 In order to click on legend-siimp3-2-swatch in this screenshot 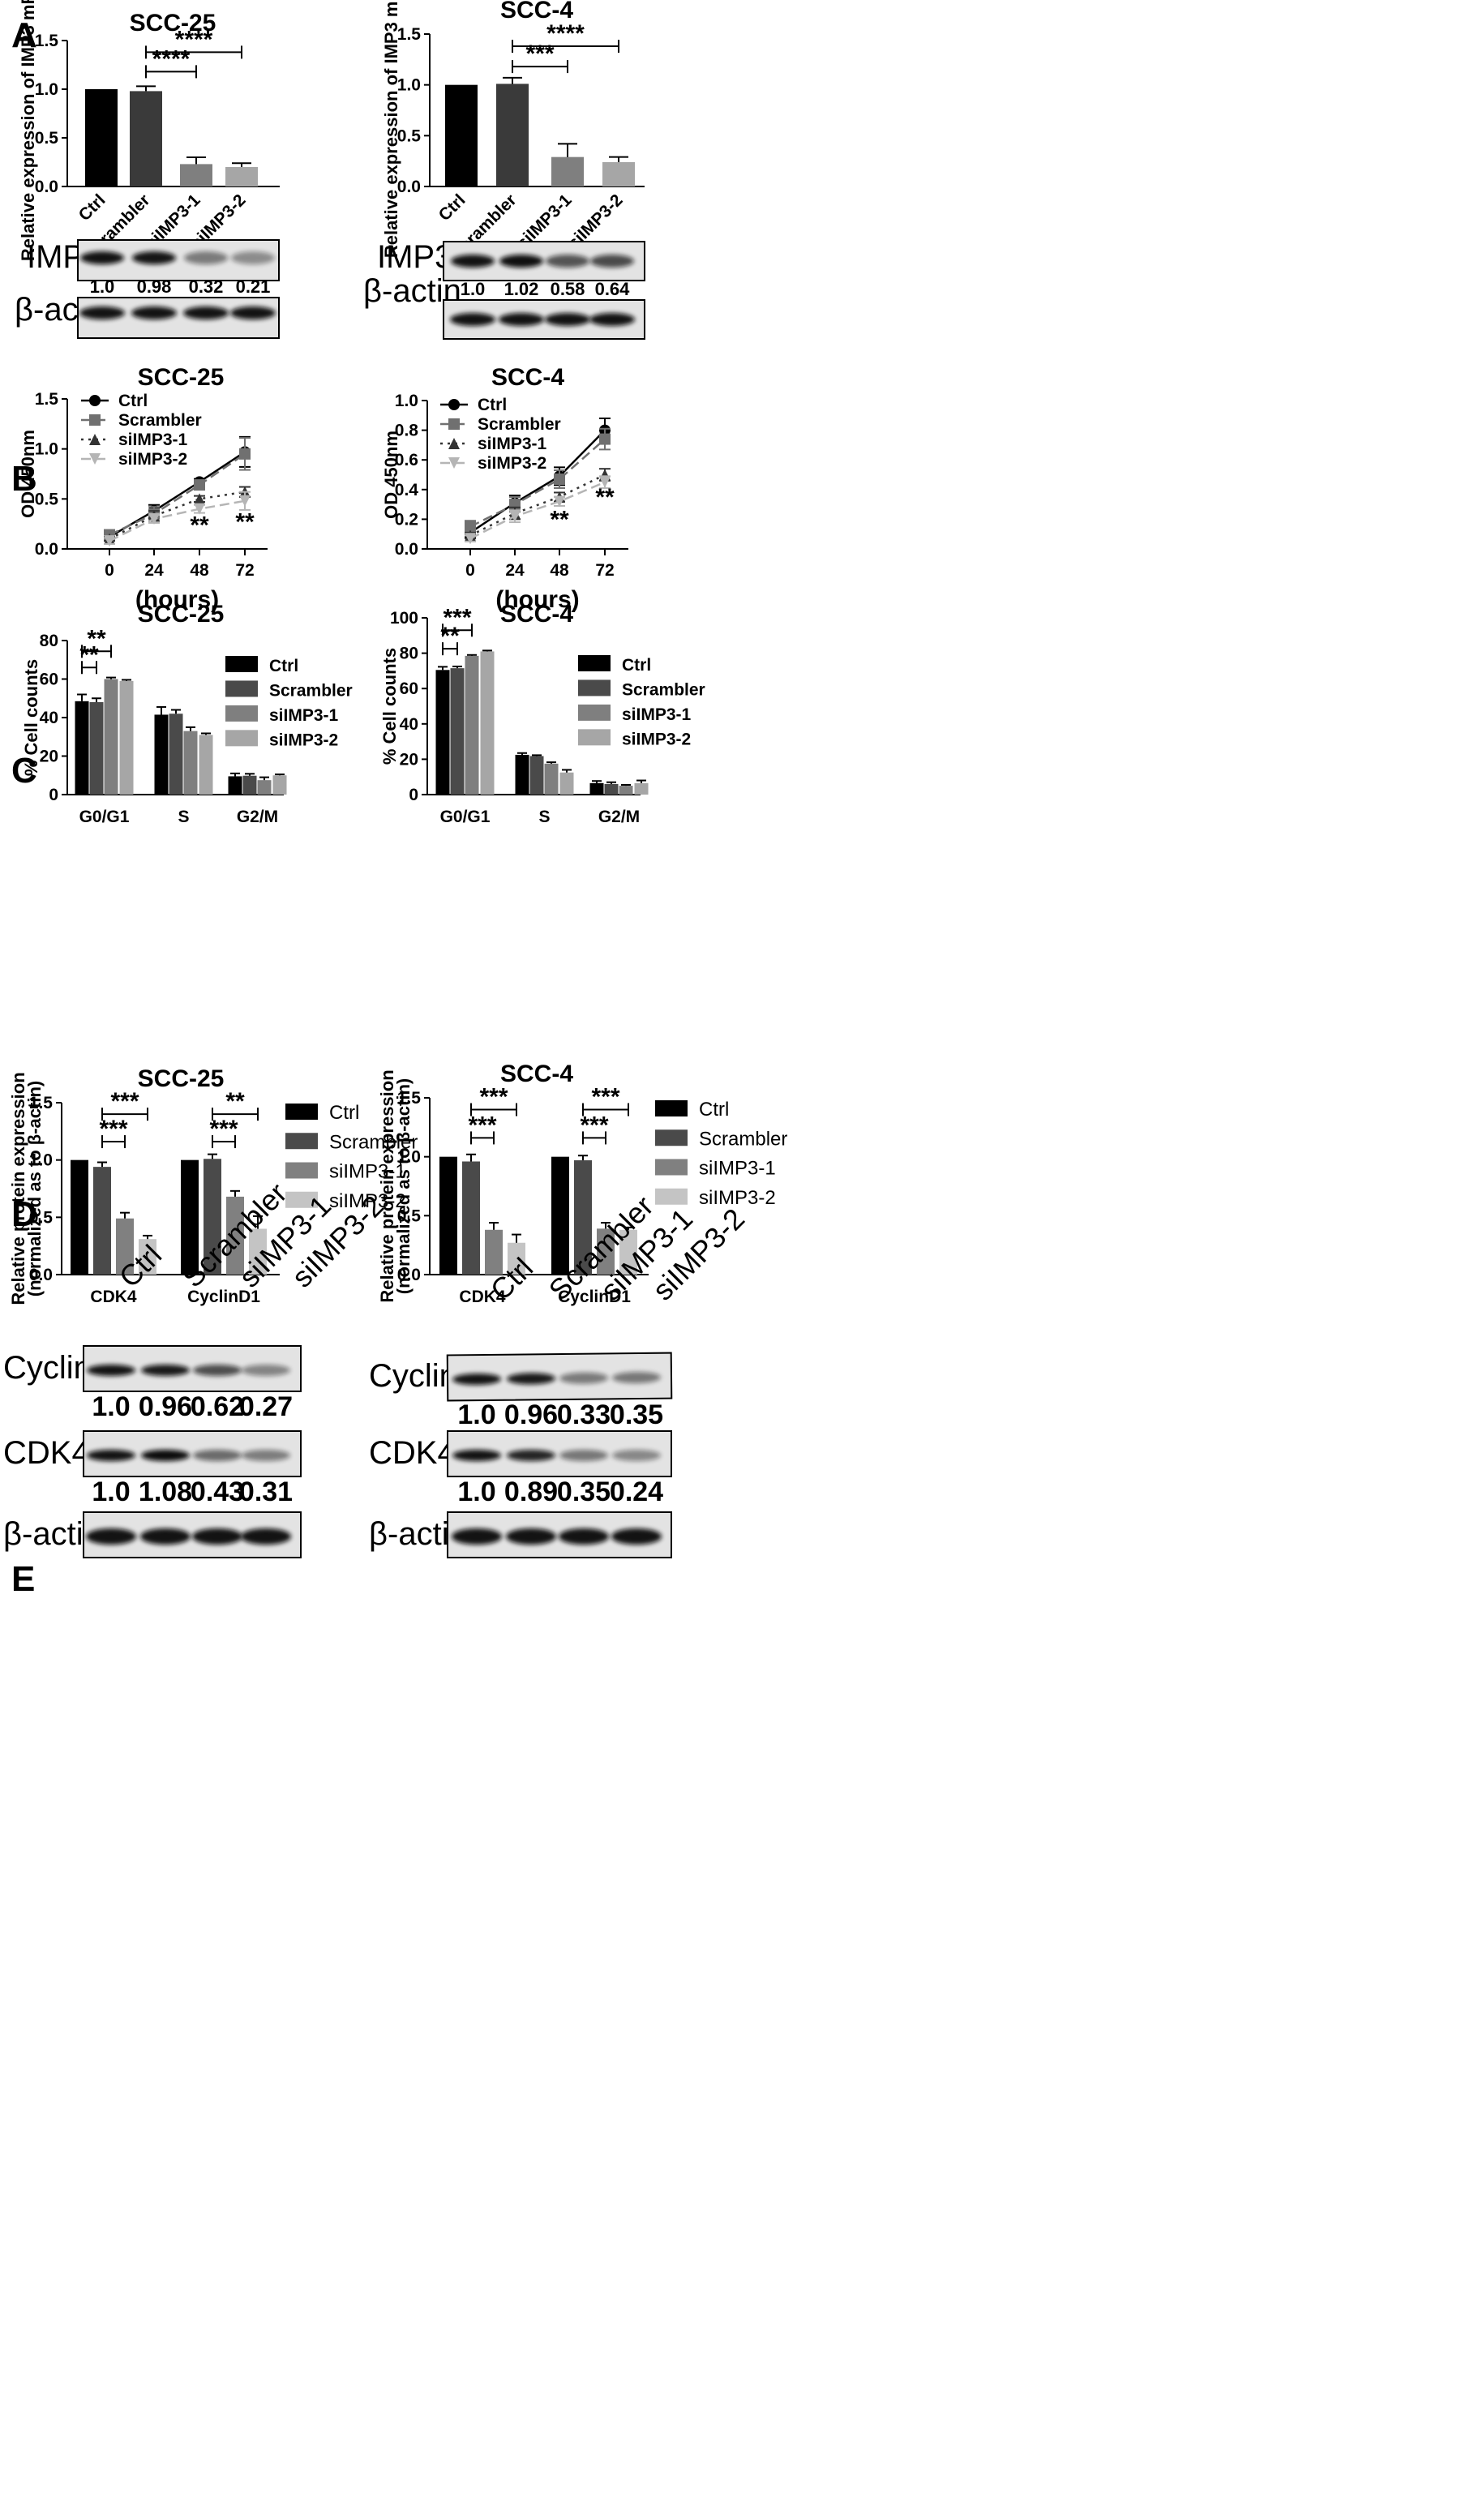, I will do `click(241, 739)`.